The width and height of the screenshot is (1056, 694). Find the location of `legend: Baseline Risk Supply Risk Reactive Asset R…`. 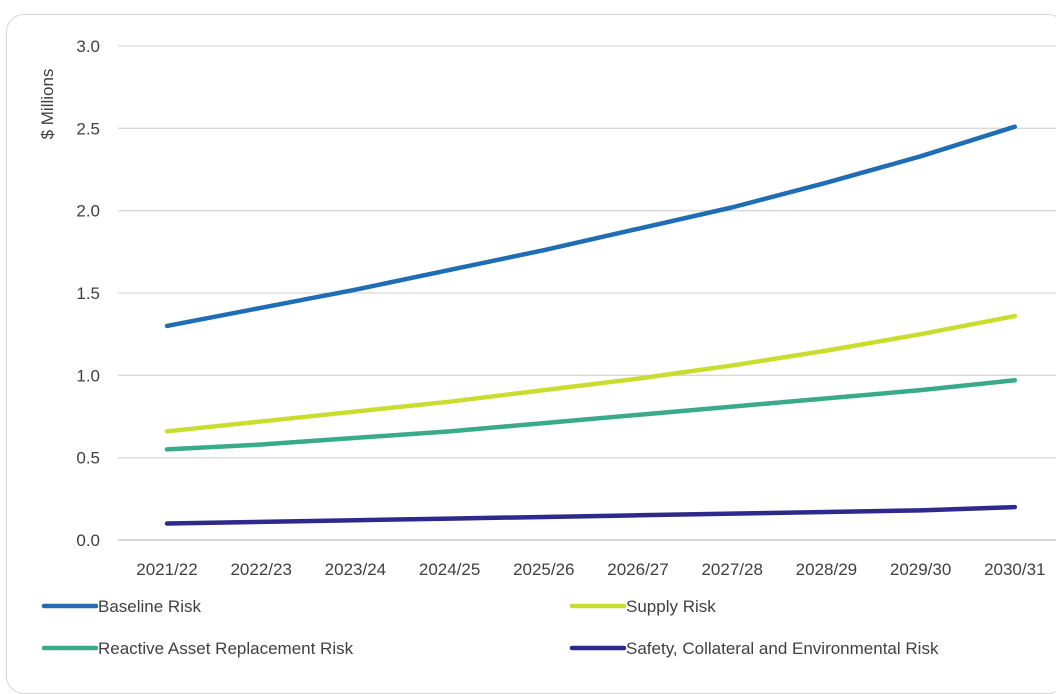

legend: Baseline Risk Supply Risk Reactive Asset R… is located at coordinates (490, 627).